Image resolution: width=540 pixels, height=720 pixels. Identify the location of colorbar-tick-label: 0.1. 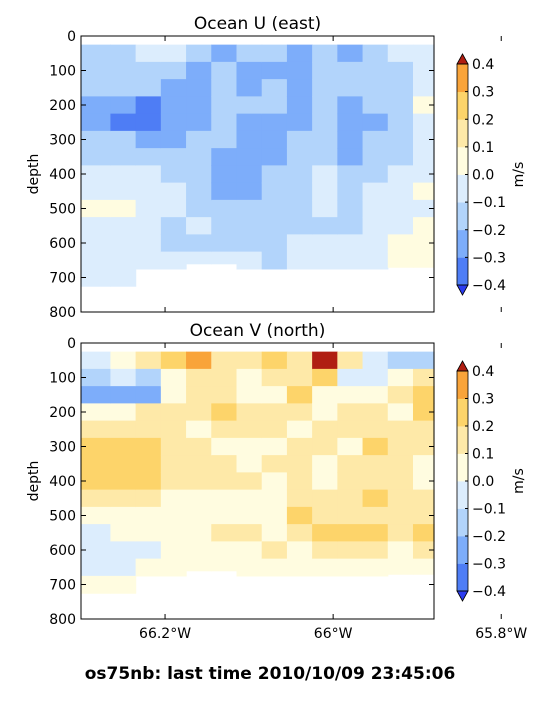
(483, 455).